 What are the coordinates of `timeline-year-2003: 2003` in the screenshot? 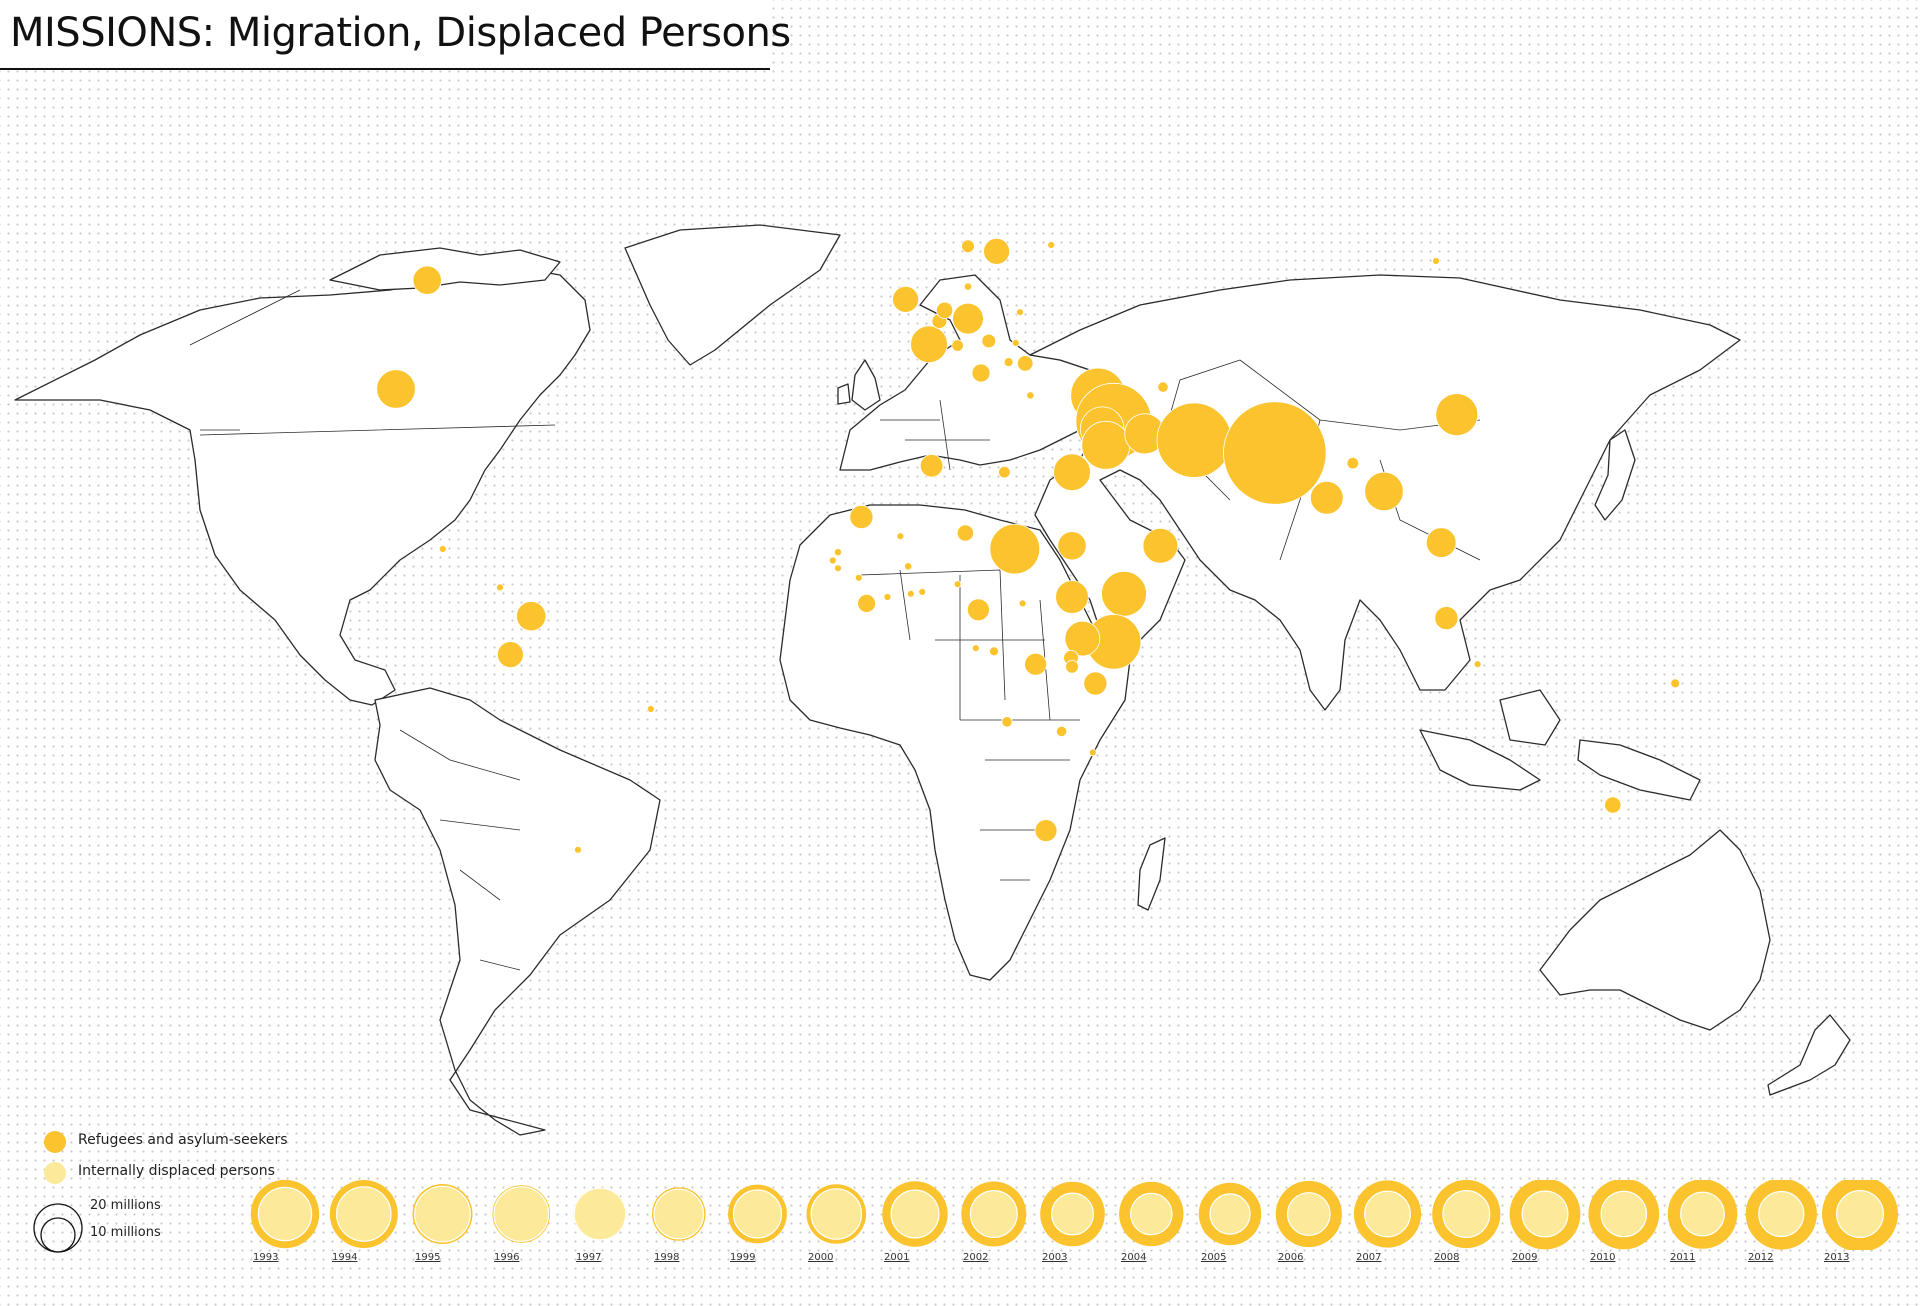 It's located at (1055, 1257).